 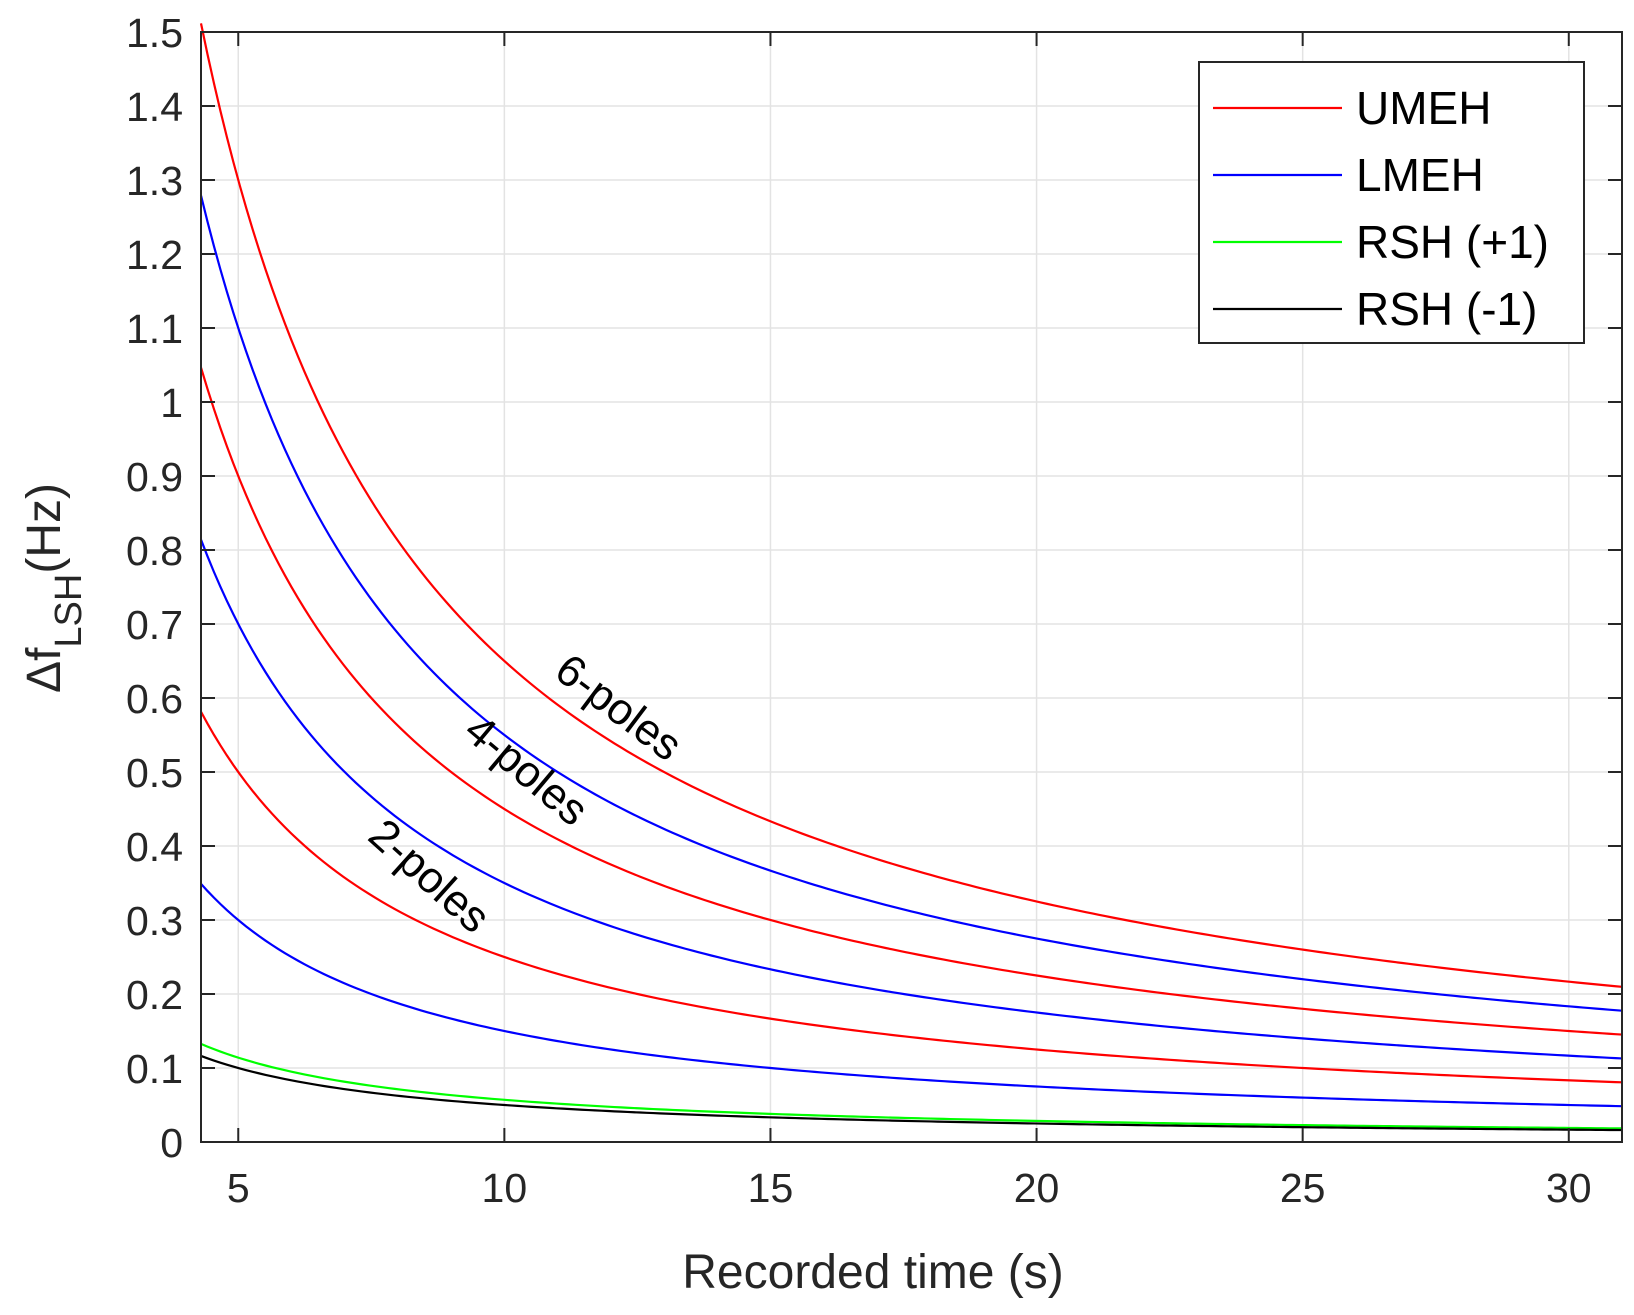 I want to click on y-tick-label-7: 0.7, so click(x=154, y=625).